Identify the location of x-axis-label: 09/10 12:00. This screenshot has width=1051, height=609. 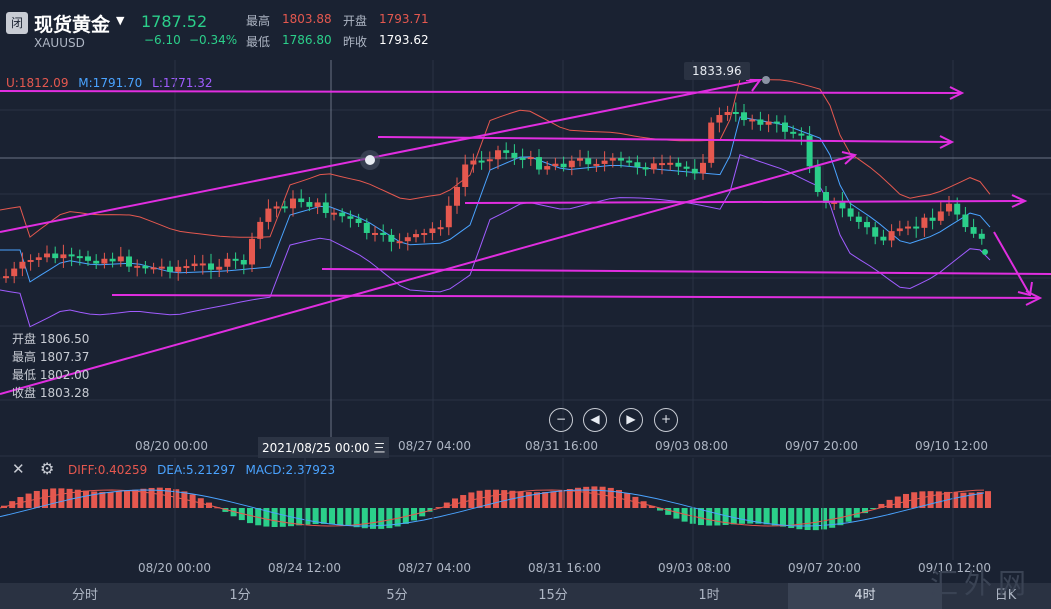
(951, 446).